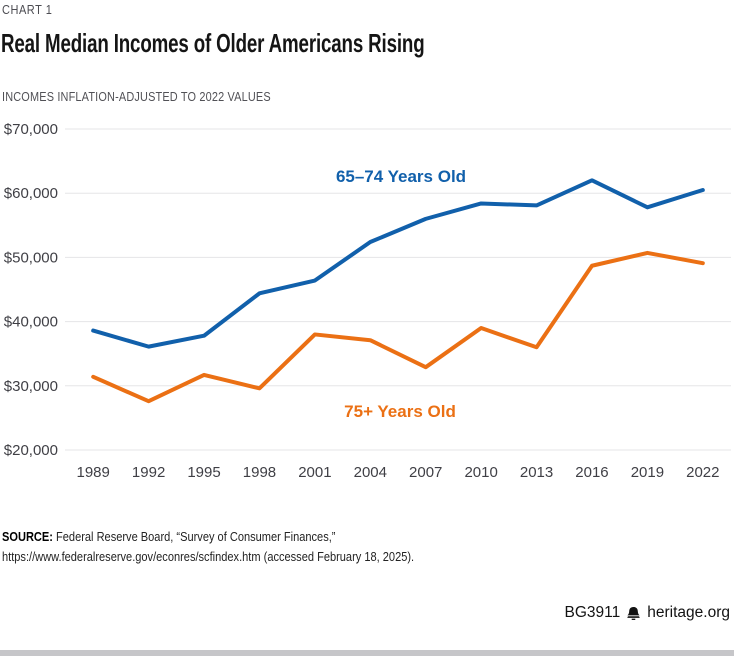  Describe the element at coordinates (31, 257) in the screenshot. I see `y-tick-label: $50,000` at that location.